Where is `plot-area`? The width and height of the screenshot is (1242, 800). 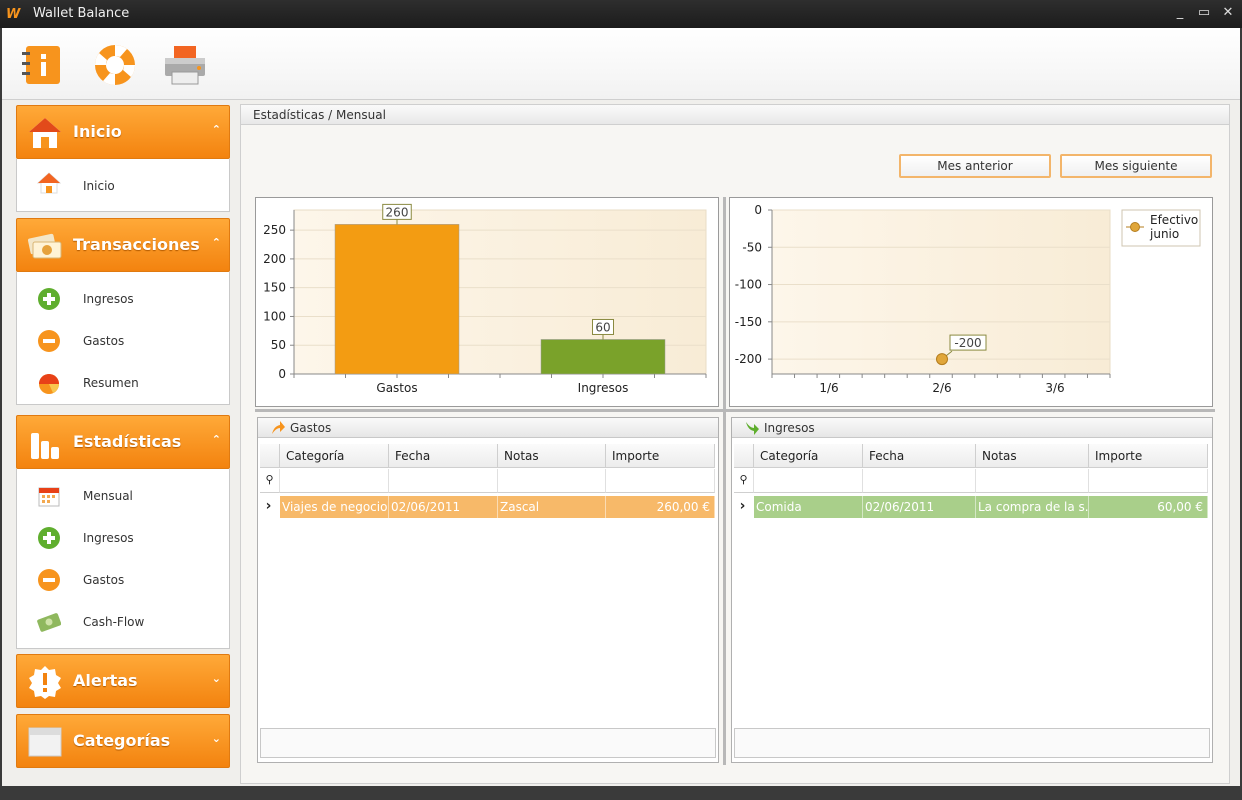
plot-area is located at coordinates (941, 292).